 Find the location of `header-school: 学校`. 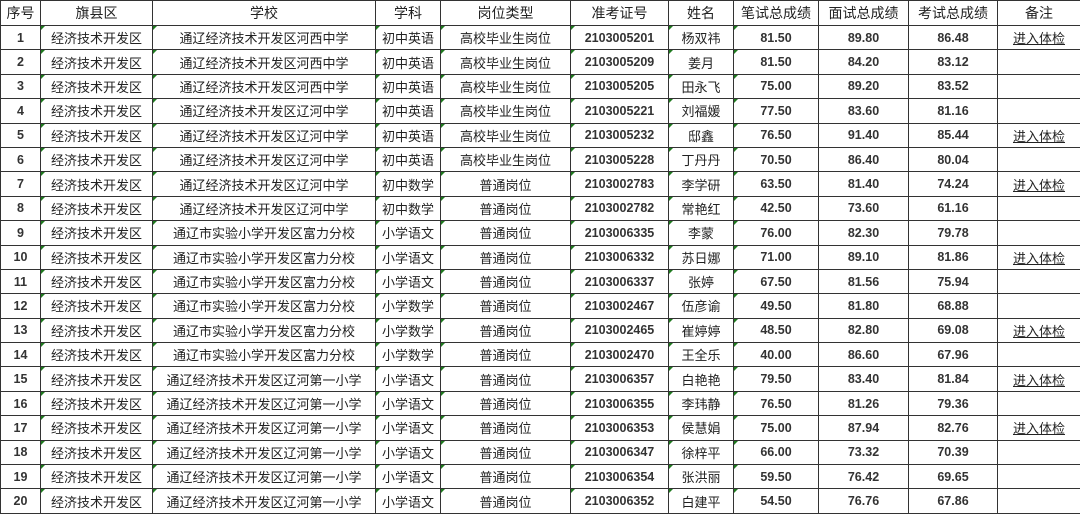

header-school: 学校 is located at coordinates (264, 13).